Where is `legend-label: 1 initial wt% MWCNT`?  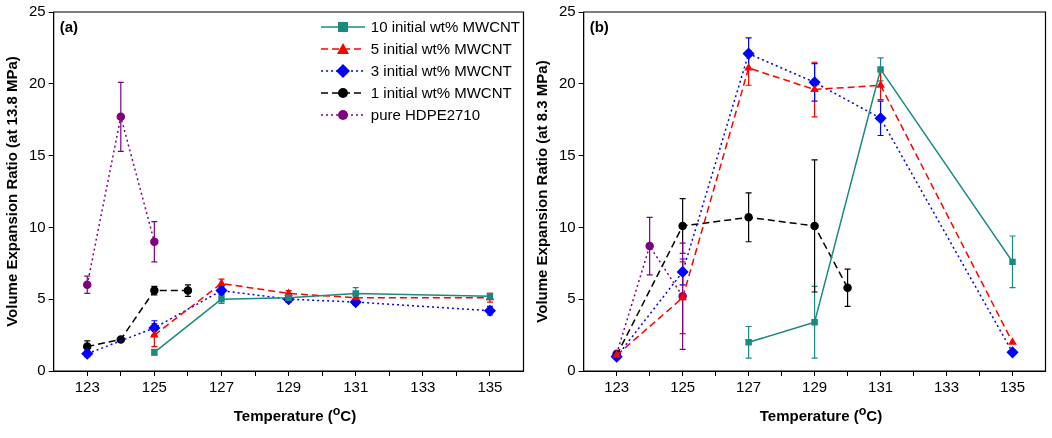 legend-label: 1 initial wt% MWCNT is located at coordinates (441, 93).